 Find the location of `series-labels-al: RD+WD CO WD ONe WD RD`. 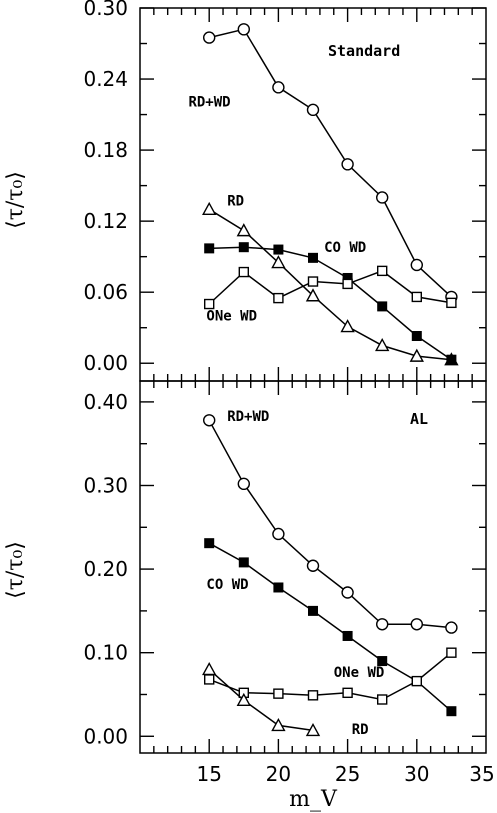

series-labels-al: RD+WD CO WD ONe WD RD is located at coordinates (295, 573).